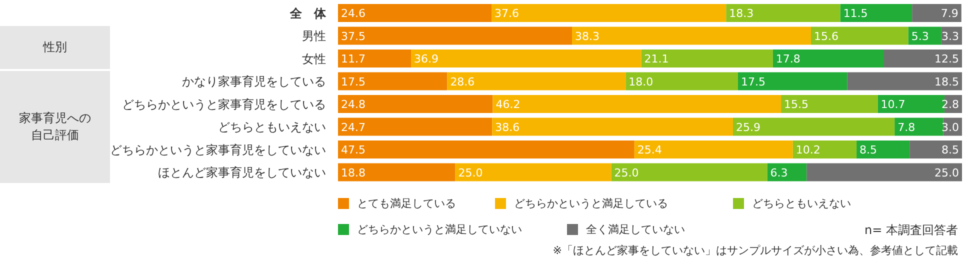  What do you see at coordinates (796, 104) in the screenshot?
I see `data-label: 15.5` at bounding box center [796, 104].